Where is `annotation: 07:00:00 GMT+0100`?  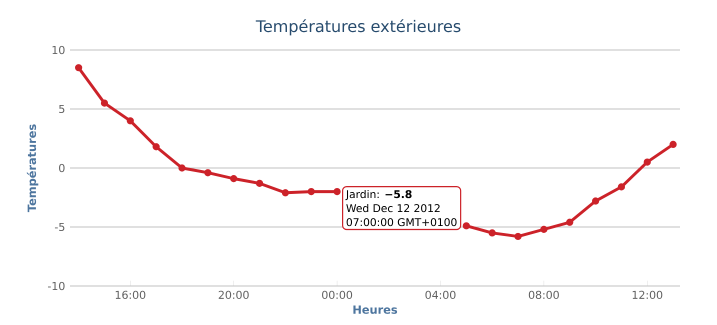 annotation: 07:00:00 GMT+0100 is located at coordinates (401, 222).